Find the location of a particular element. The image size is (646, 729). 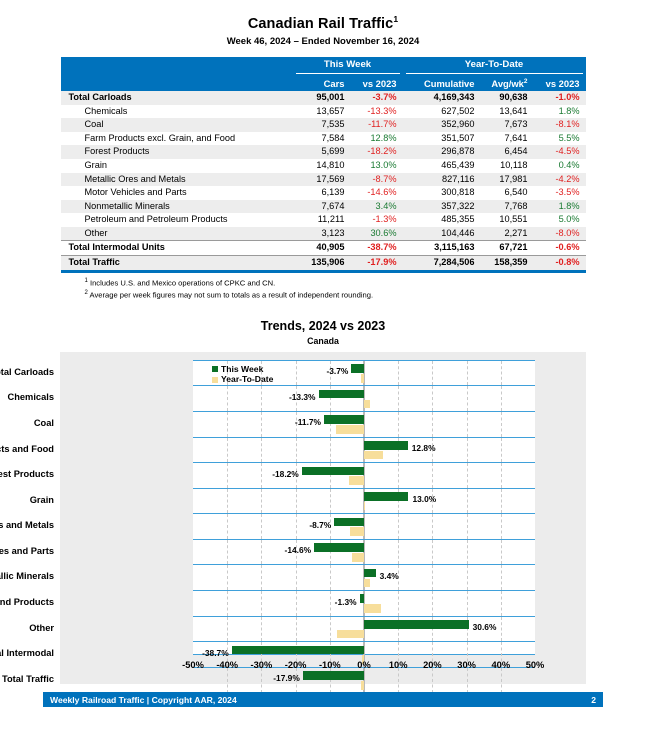

chart-category-row: -13.3% Chemicals is located at coordinates (271, 399).